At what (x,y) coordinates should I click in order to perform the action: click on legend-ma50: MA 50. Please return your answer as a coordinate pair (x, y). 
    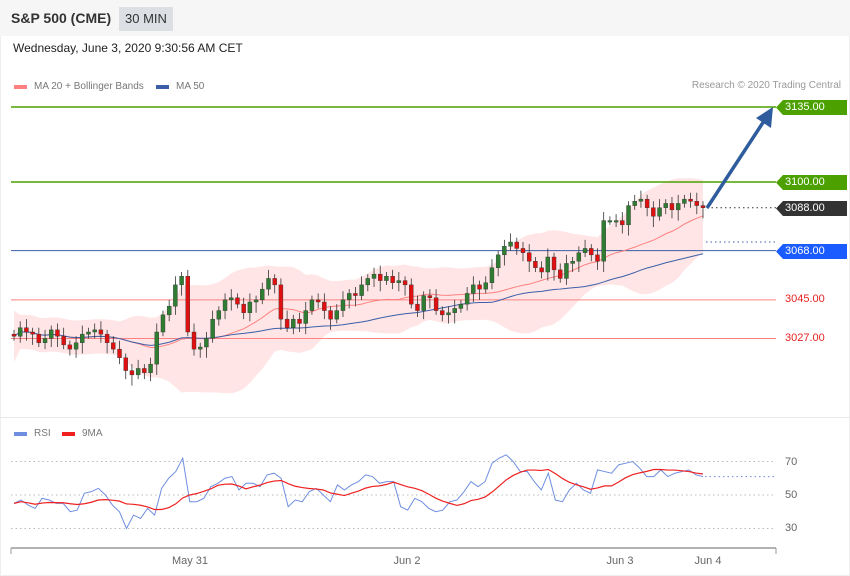
    Looking at the image, I should click on (180, 86).